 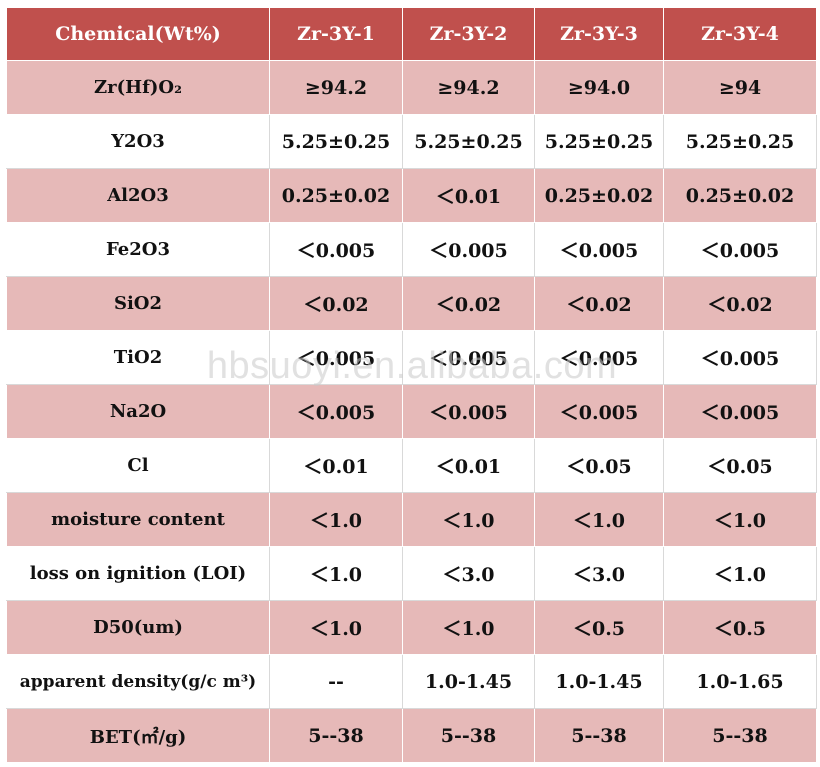 What do you see at coordinates (740, 34) in the screenshot?
I see `header-zr-3y-4: Zr-3Y-4` at bounding box center [740, 34].